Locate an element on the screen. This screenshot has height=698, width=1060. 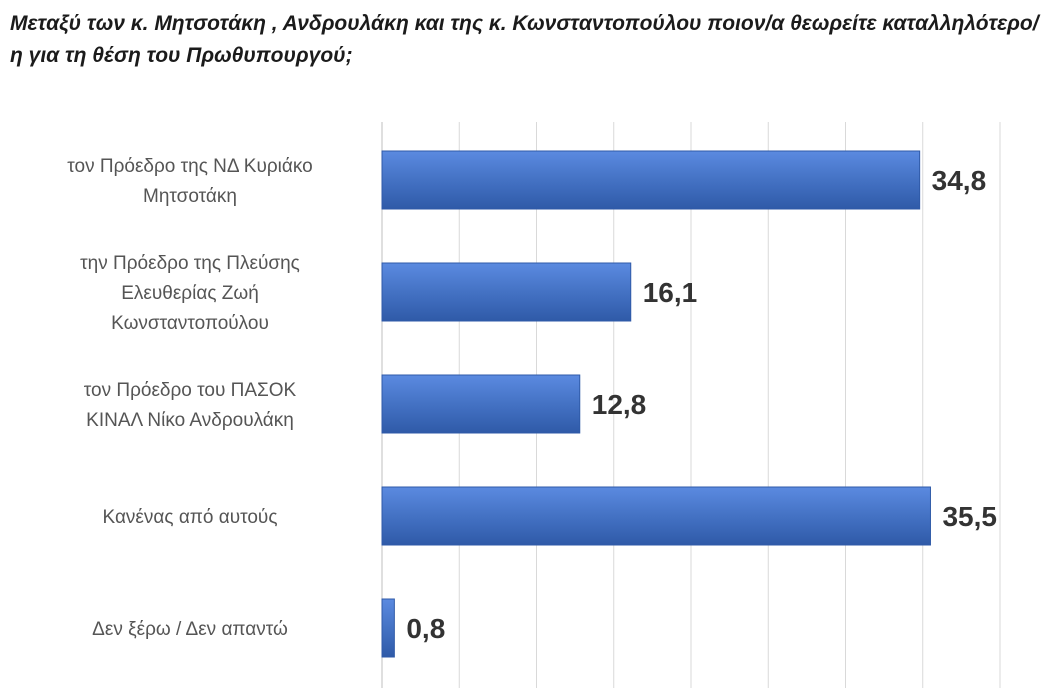
category-label: Κανένας από αυτούς is located at coordinates (190, 517).